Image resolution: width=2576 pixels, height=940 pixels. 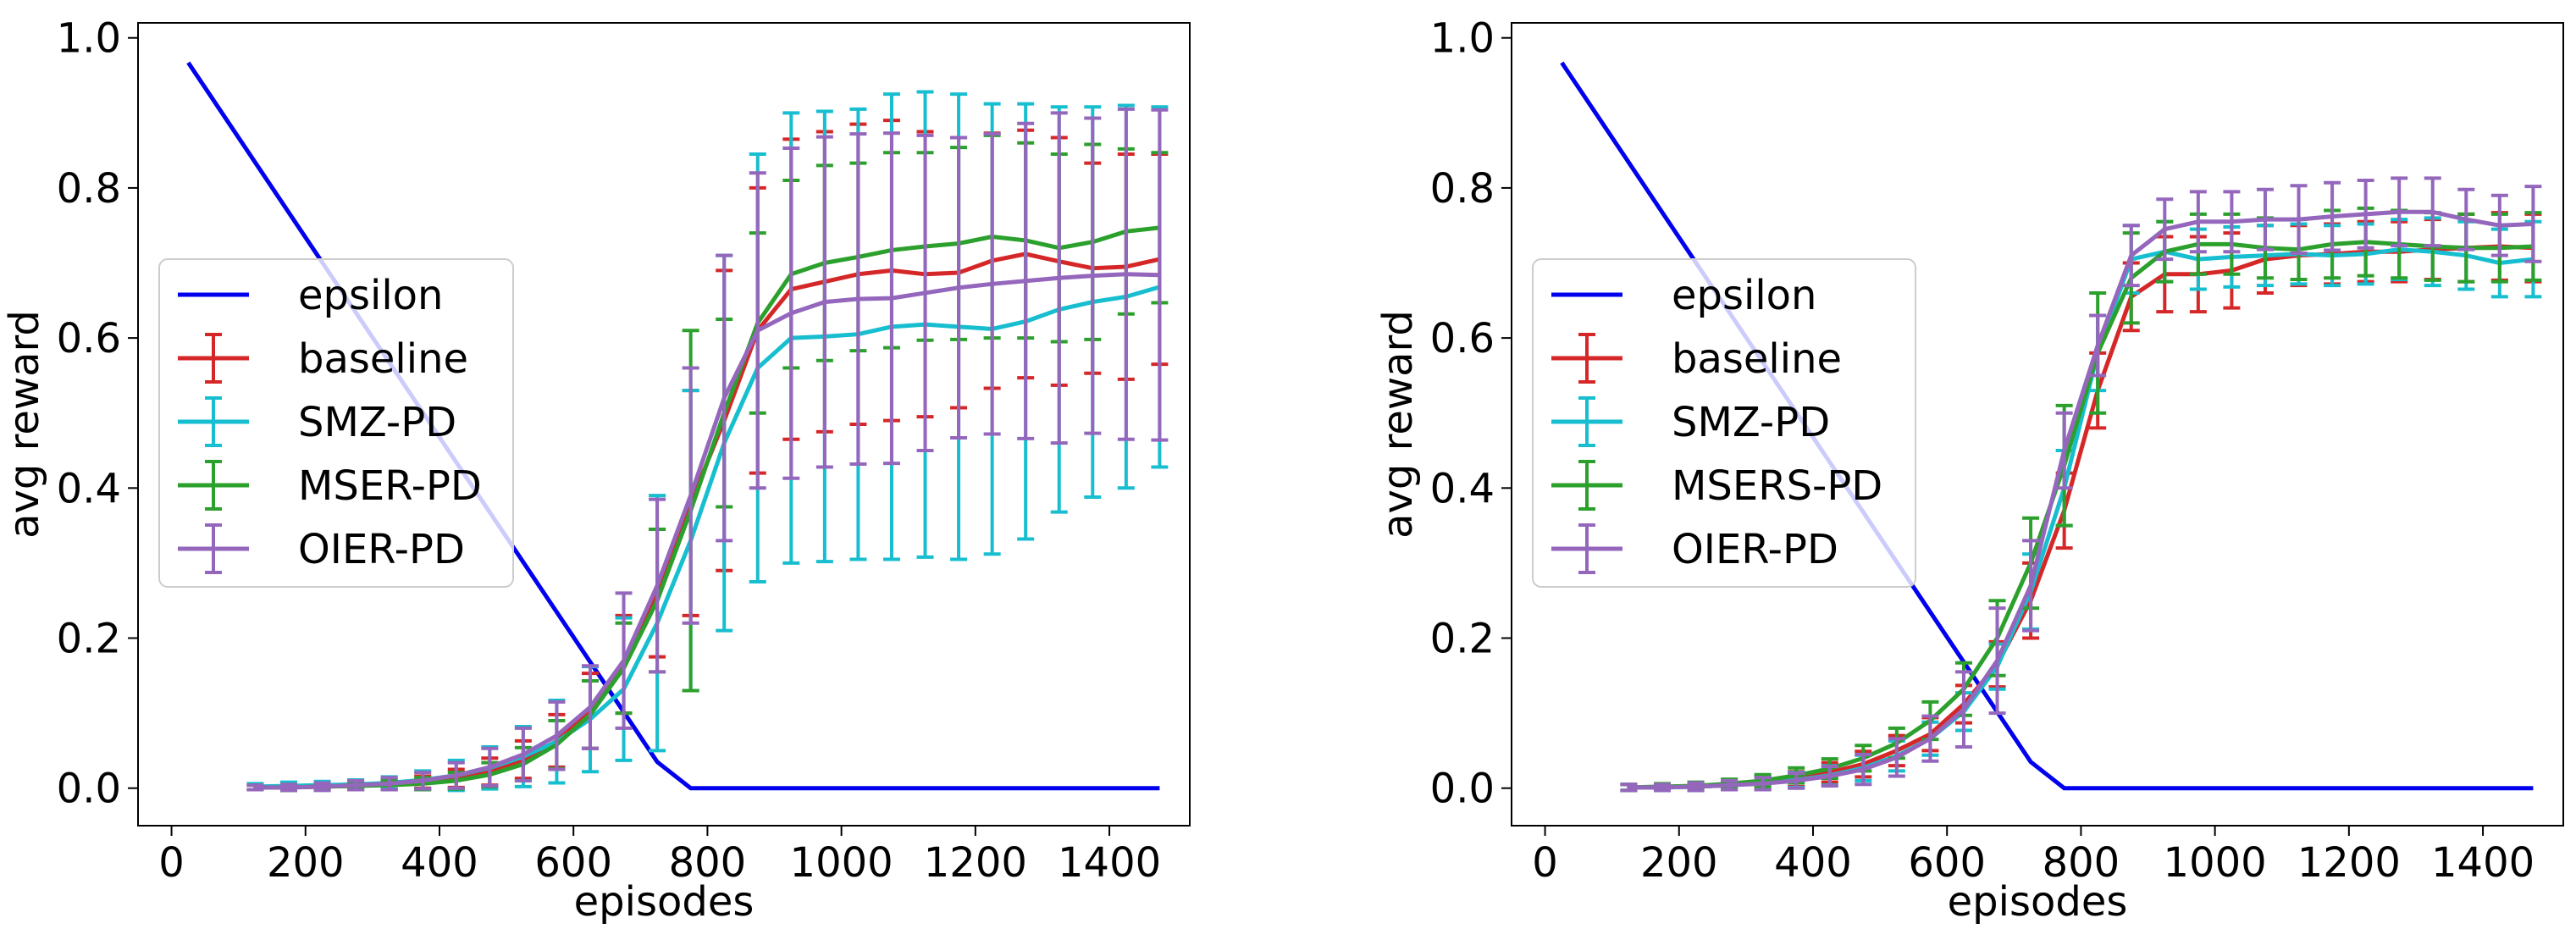 I want to click on chart-1-legend: epsilon baseline SMZ-PD MSERS-PD OIER-PD, so click(x=1724, y=423).